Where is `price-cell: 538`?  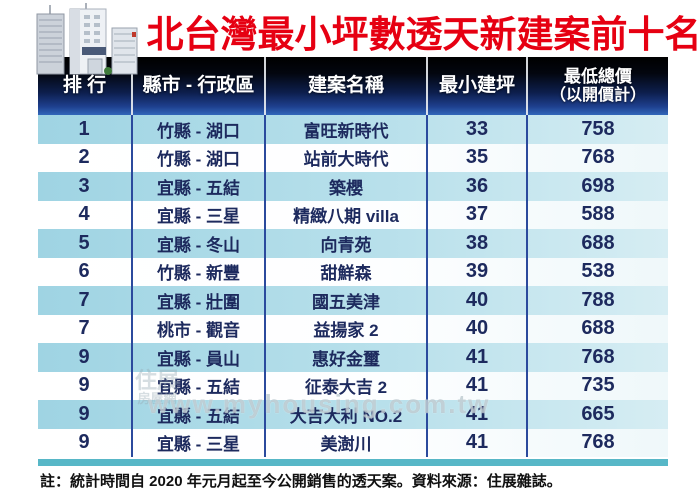 price-cell: 538 is located at coordinates (598, 271).